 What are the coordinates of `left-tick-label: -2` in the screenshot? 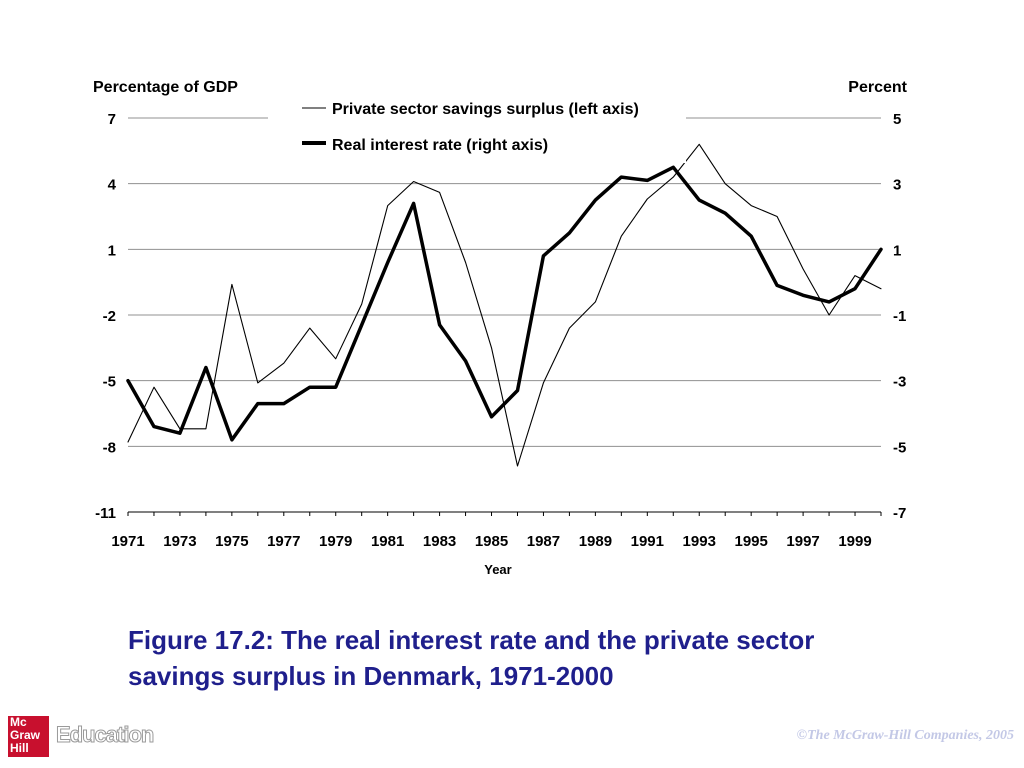 It's located at (109, 316).